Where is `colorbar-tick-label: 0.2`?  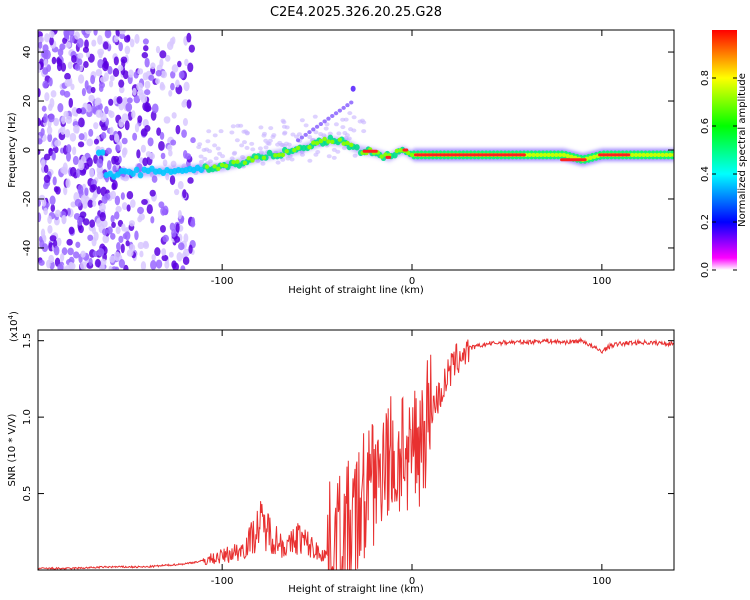 colorbar-tick-label: 0.2 is located at coordinates (705, 222).